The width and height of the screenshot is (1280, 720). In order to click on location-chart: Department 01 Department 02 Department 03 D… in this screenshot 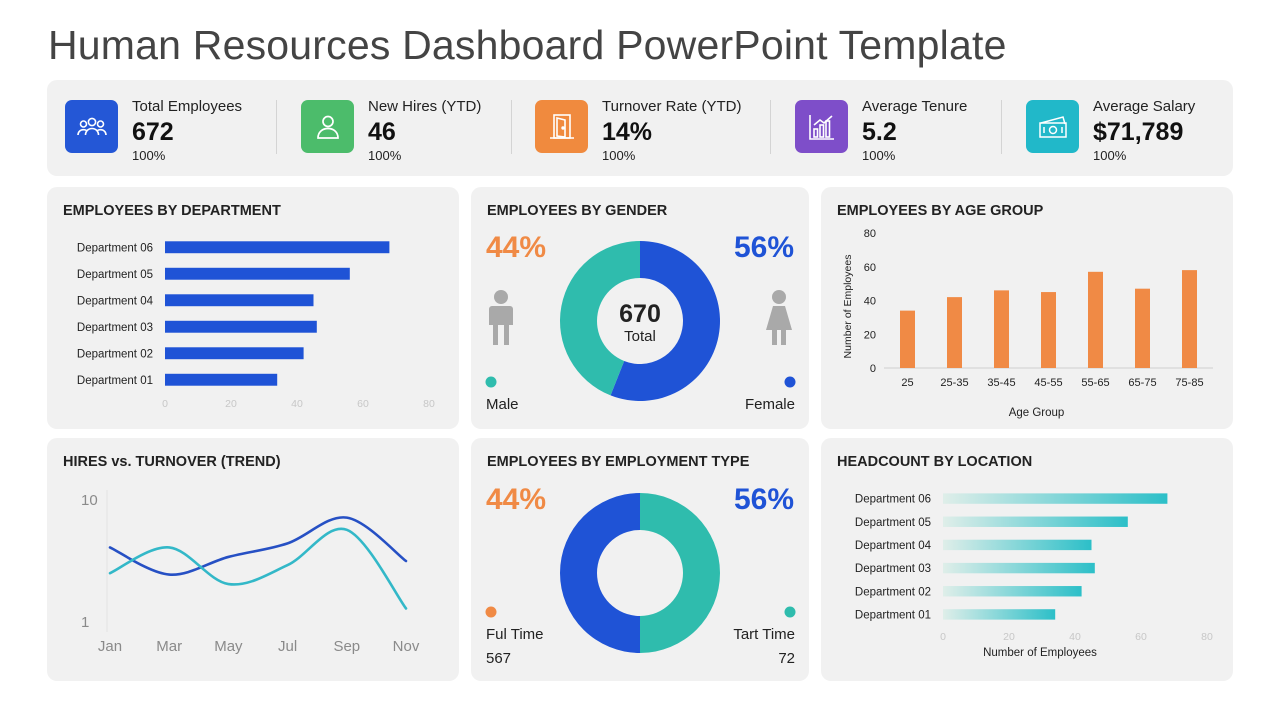, I will do `click(1034, 576)`.